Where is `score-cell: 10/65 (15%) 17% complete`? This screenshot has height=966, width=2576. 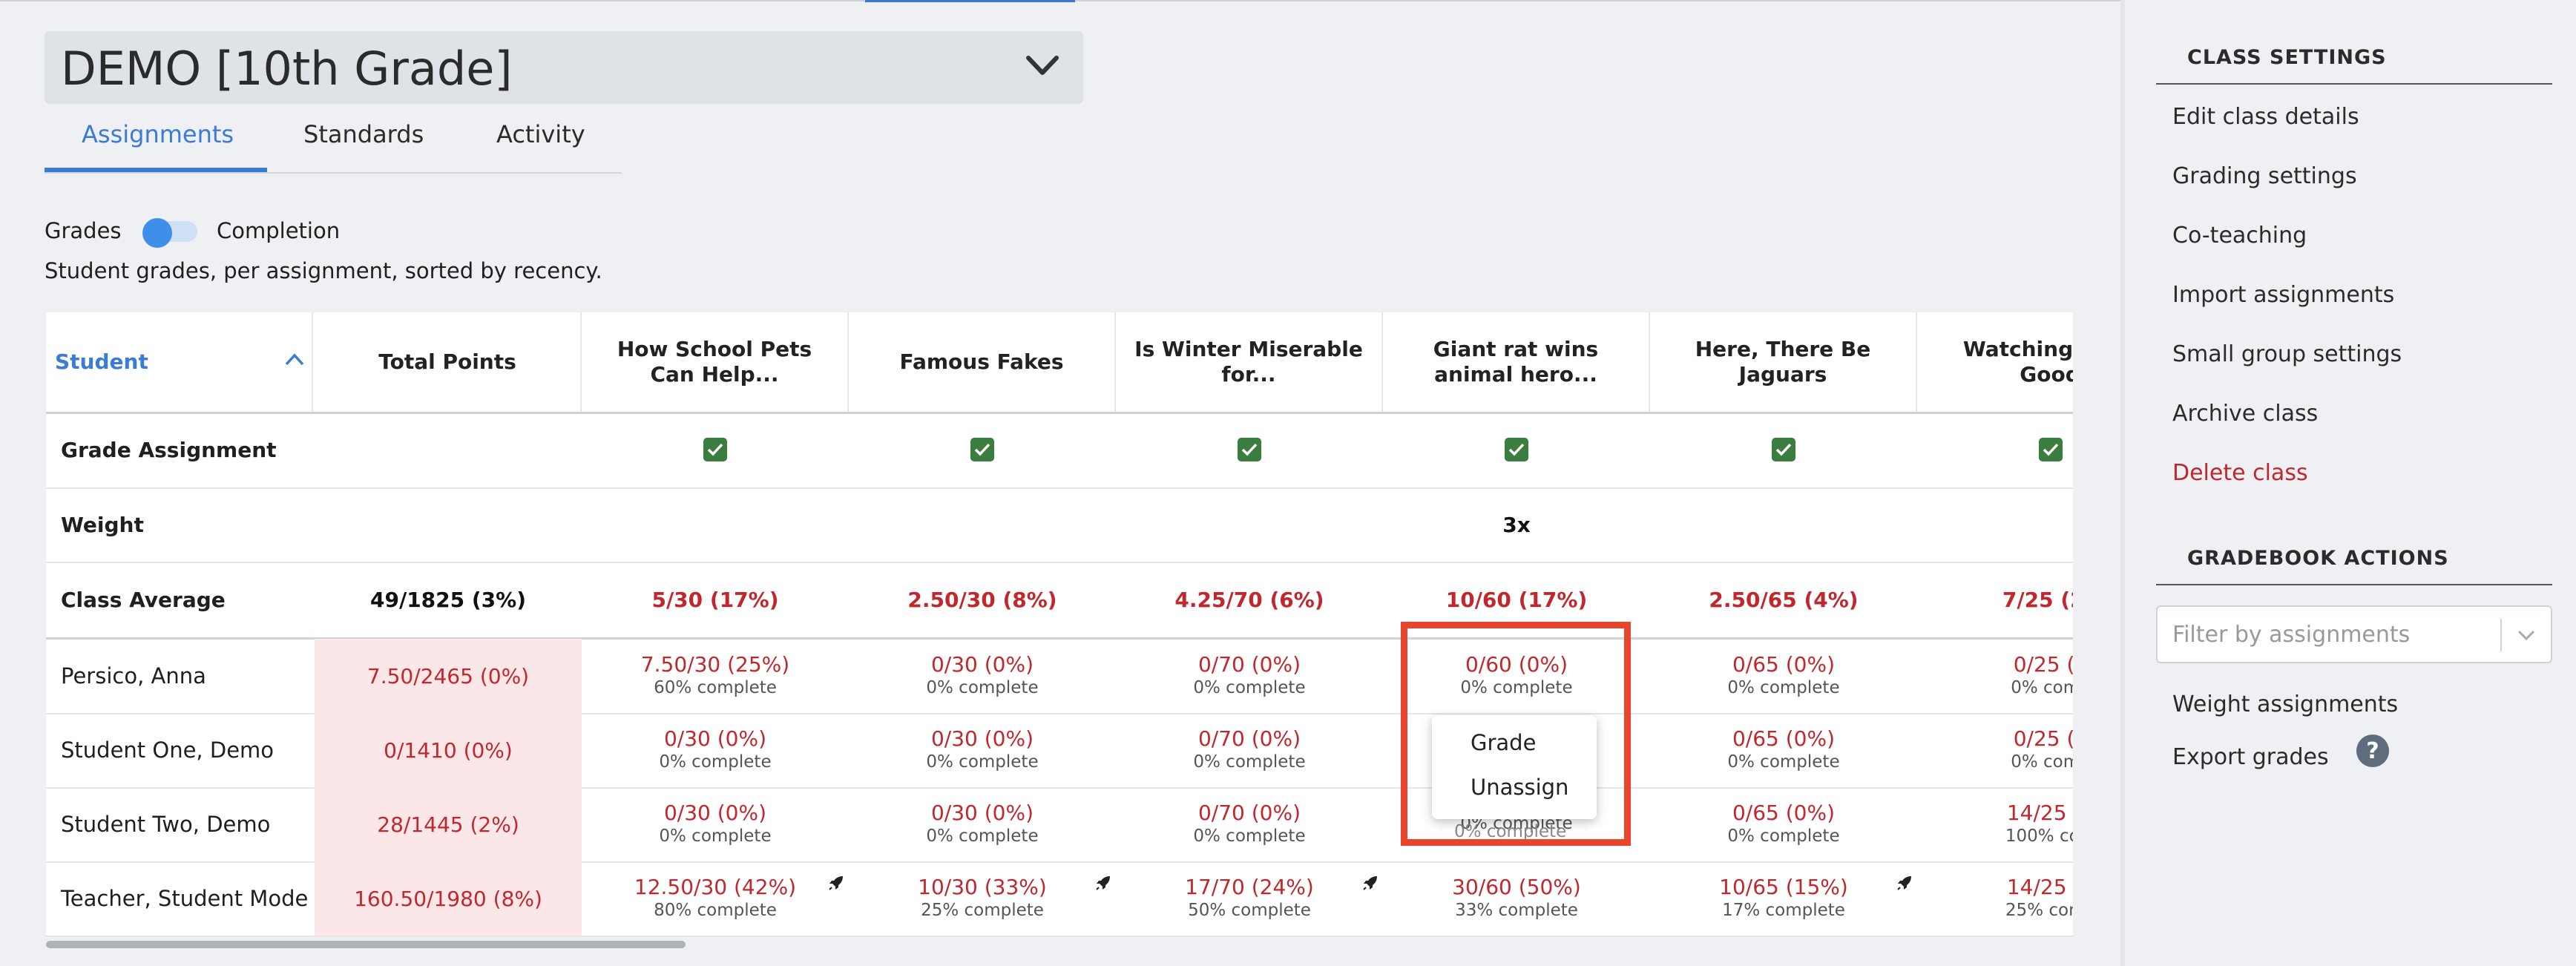
score-cell: 10/65 (15%) 17% complete is located at coordinates (1783, 898).